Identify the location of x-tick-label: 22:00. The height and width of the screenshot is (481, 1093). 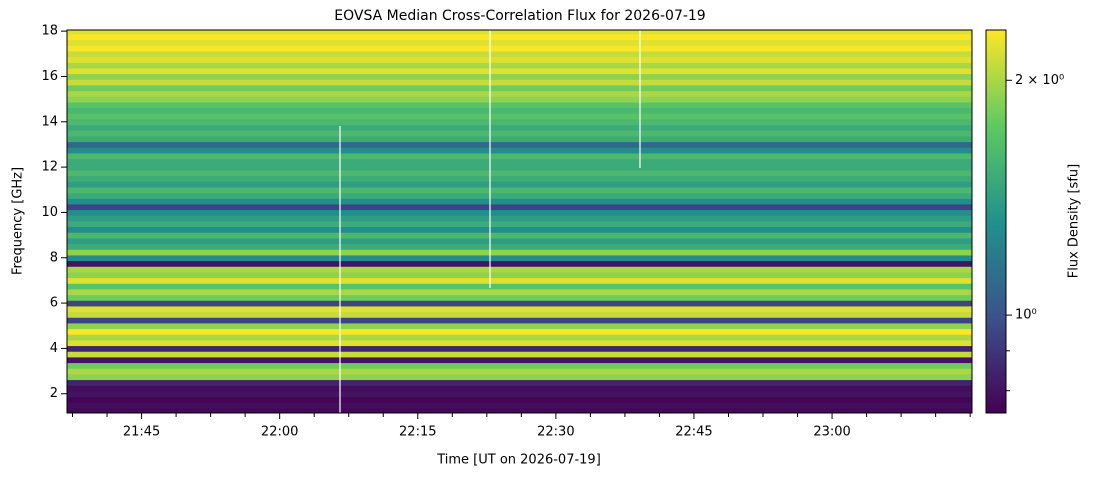
(279, 432).